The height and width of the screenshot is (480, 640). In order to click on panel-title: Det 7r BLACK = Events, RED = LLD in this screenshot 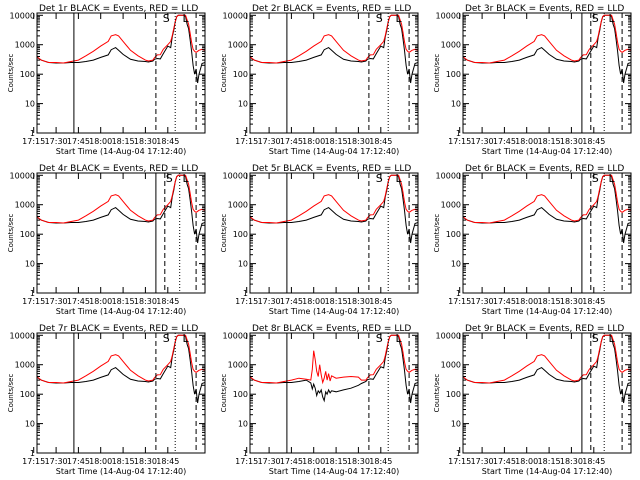, I will do `click(118, 329)`.